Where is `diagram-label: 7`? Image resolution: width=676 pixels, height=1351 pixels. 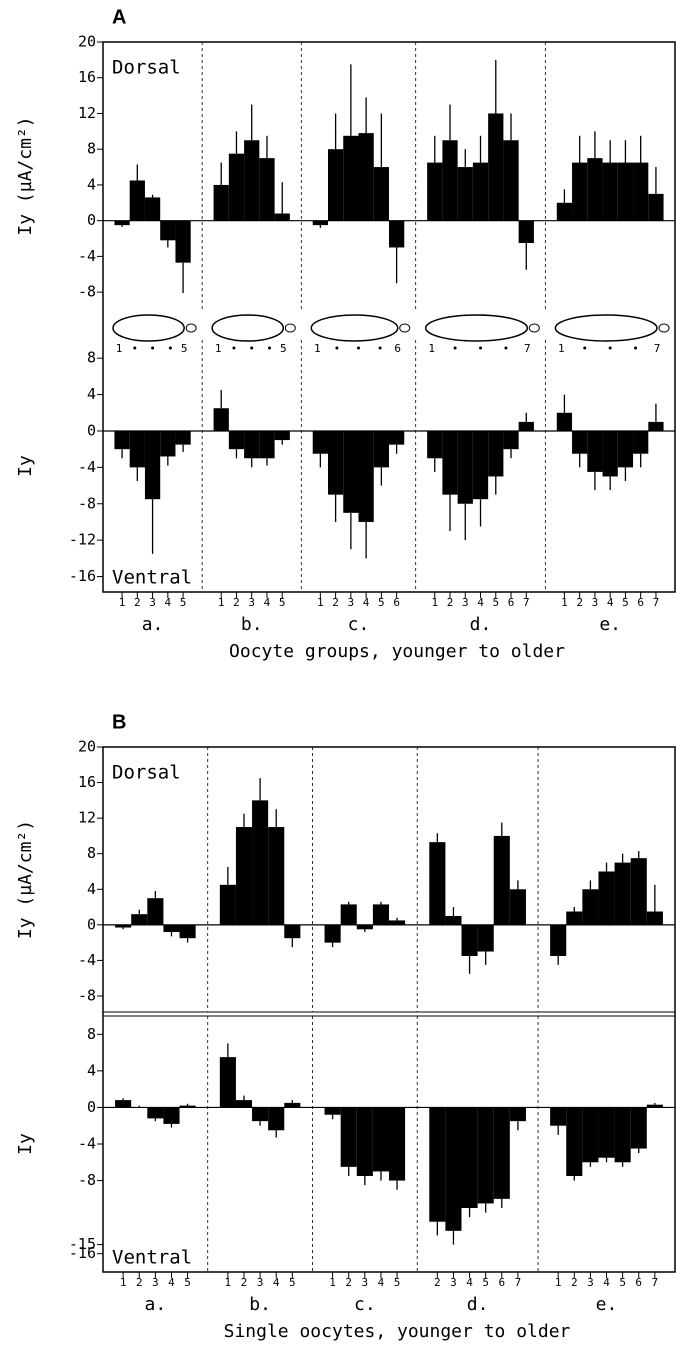 diagram-label: 7 is located at coordinates (657, 348).